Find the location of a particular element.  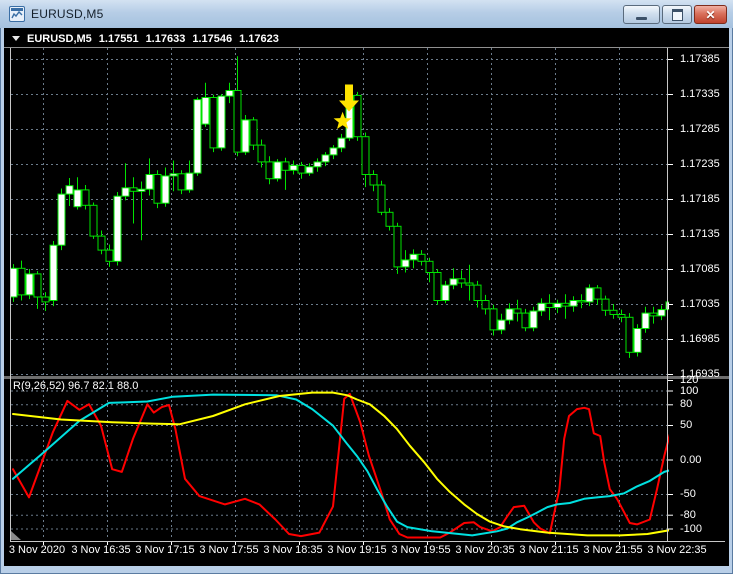

titlebar: EURUSD,M5 ✕ is located at coordinates (366, 14).